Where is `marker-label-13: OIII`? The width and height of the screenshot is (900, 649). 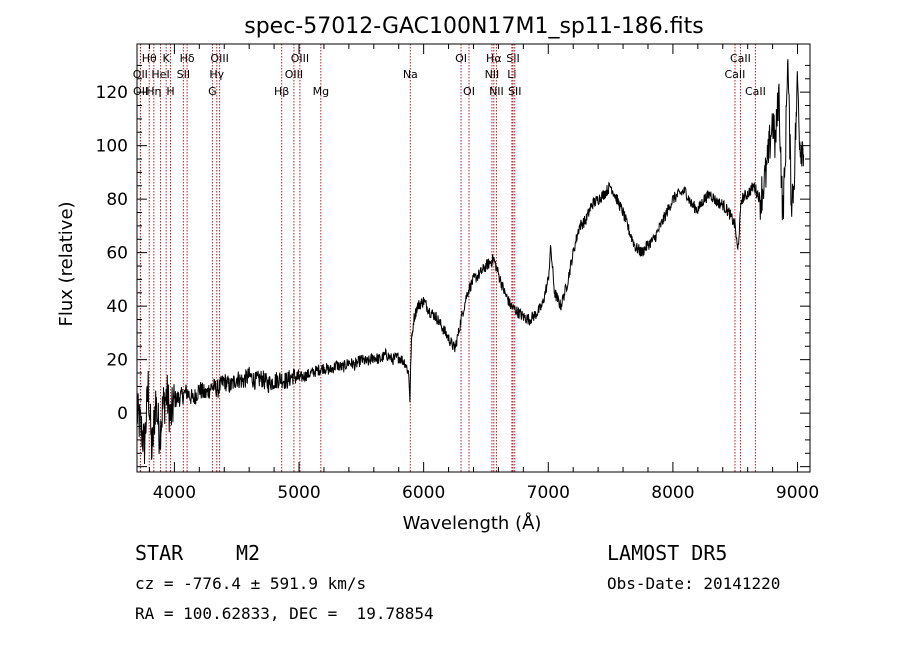
marker-label-13: OIII is located at coordinates (294, 74).